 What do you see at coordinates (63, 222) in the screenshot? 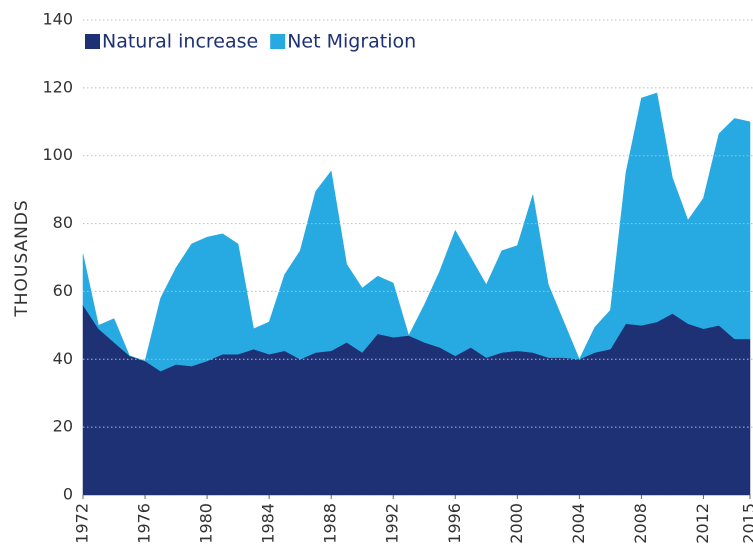
I see `y-tick-label: 80` at bounding box center [63, 222].